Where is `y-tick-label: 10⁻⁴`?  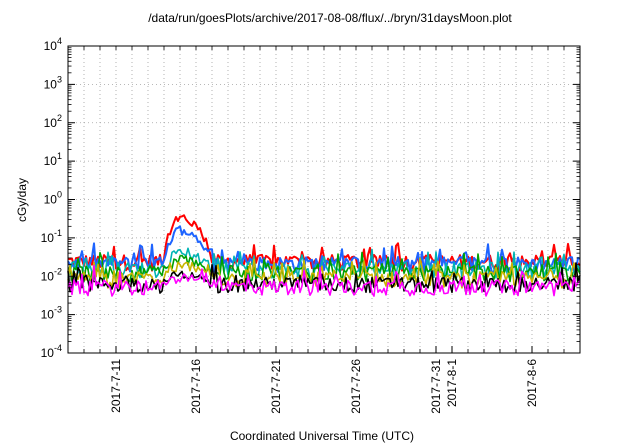 y-tick-label: 10⁻⁴ is located at coordinates (51, 351).